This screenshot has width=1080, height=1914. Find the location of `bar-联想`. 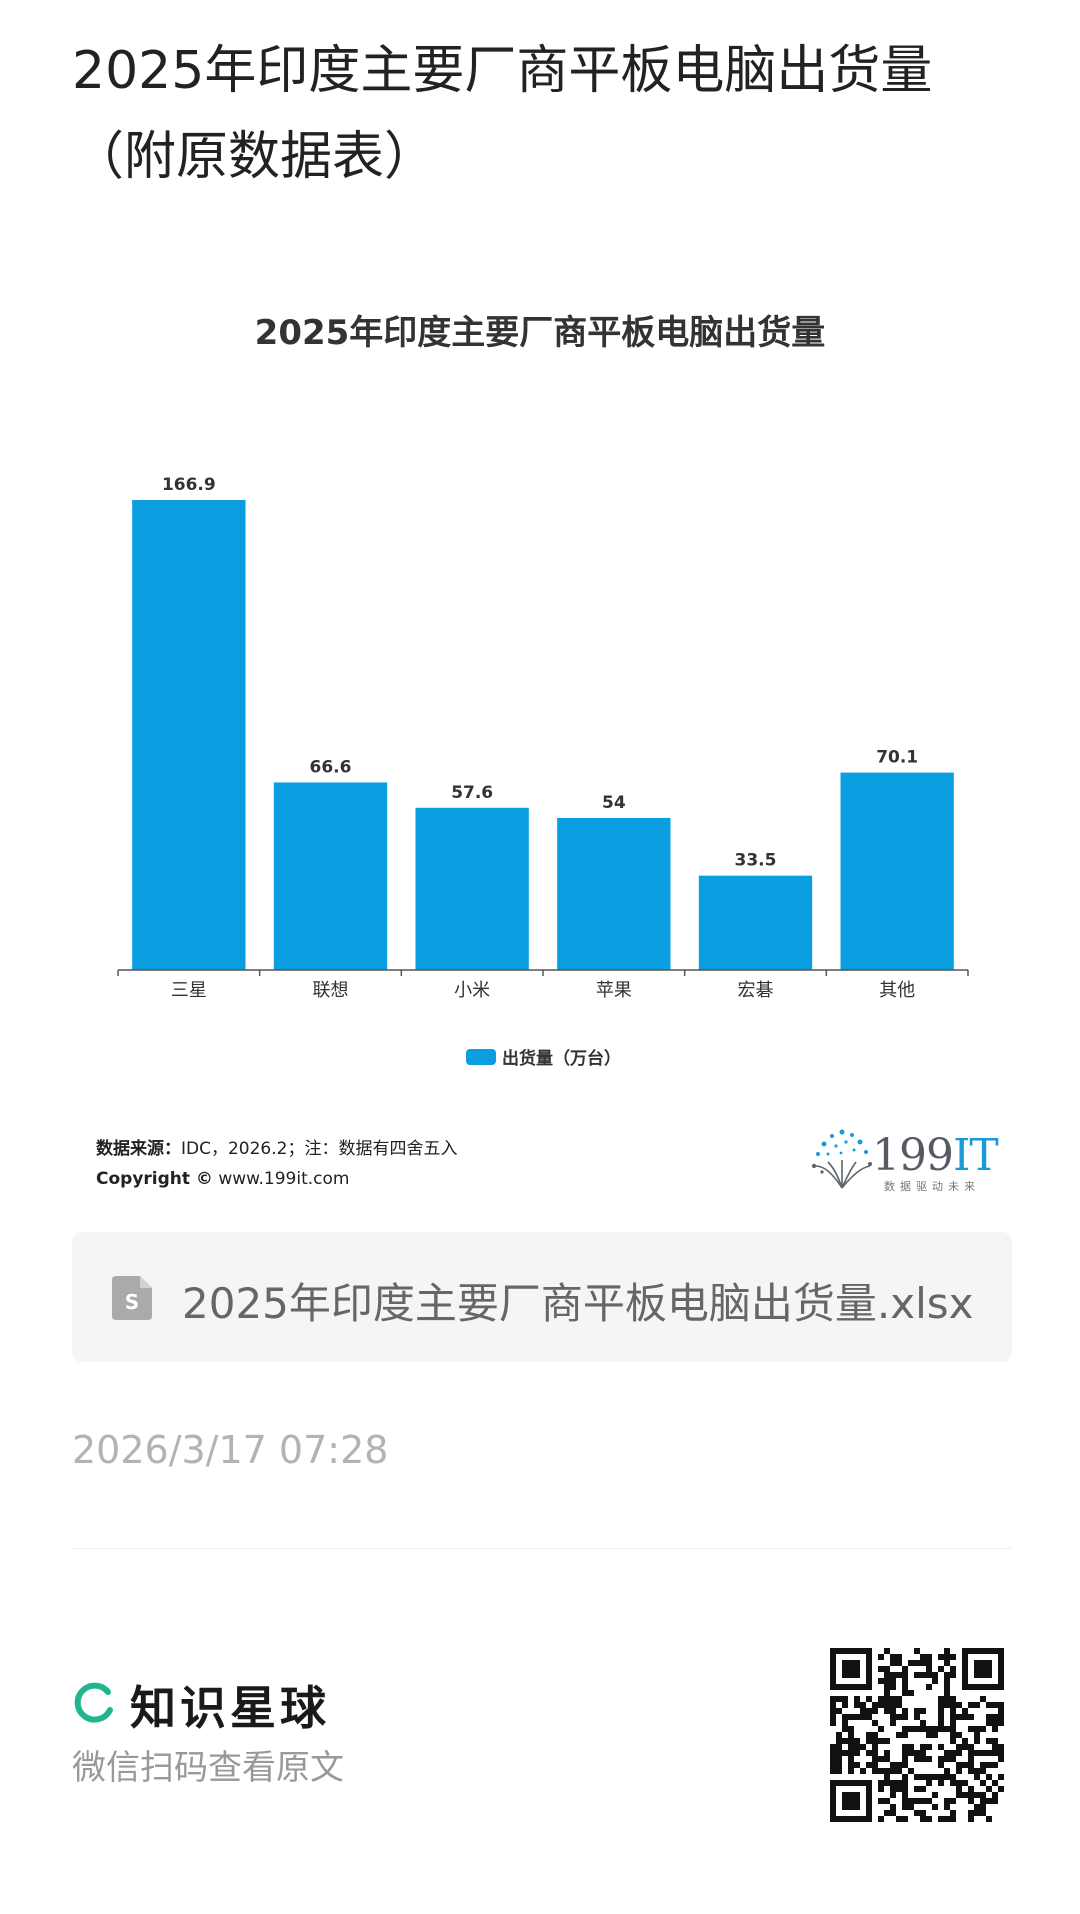

bar-联想 is located at coordinates (330, 876).